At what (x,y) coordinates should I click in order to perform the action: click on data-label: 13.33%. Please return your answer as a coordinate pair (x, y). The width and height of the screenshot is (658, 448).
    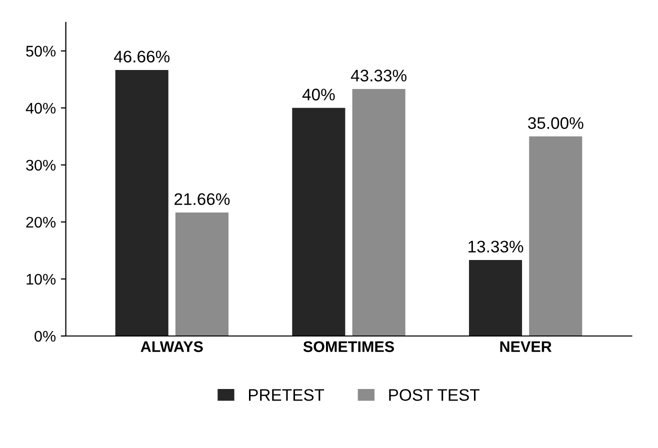
    Looking at the image, I should click on (496, 246).